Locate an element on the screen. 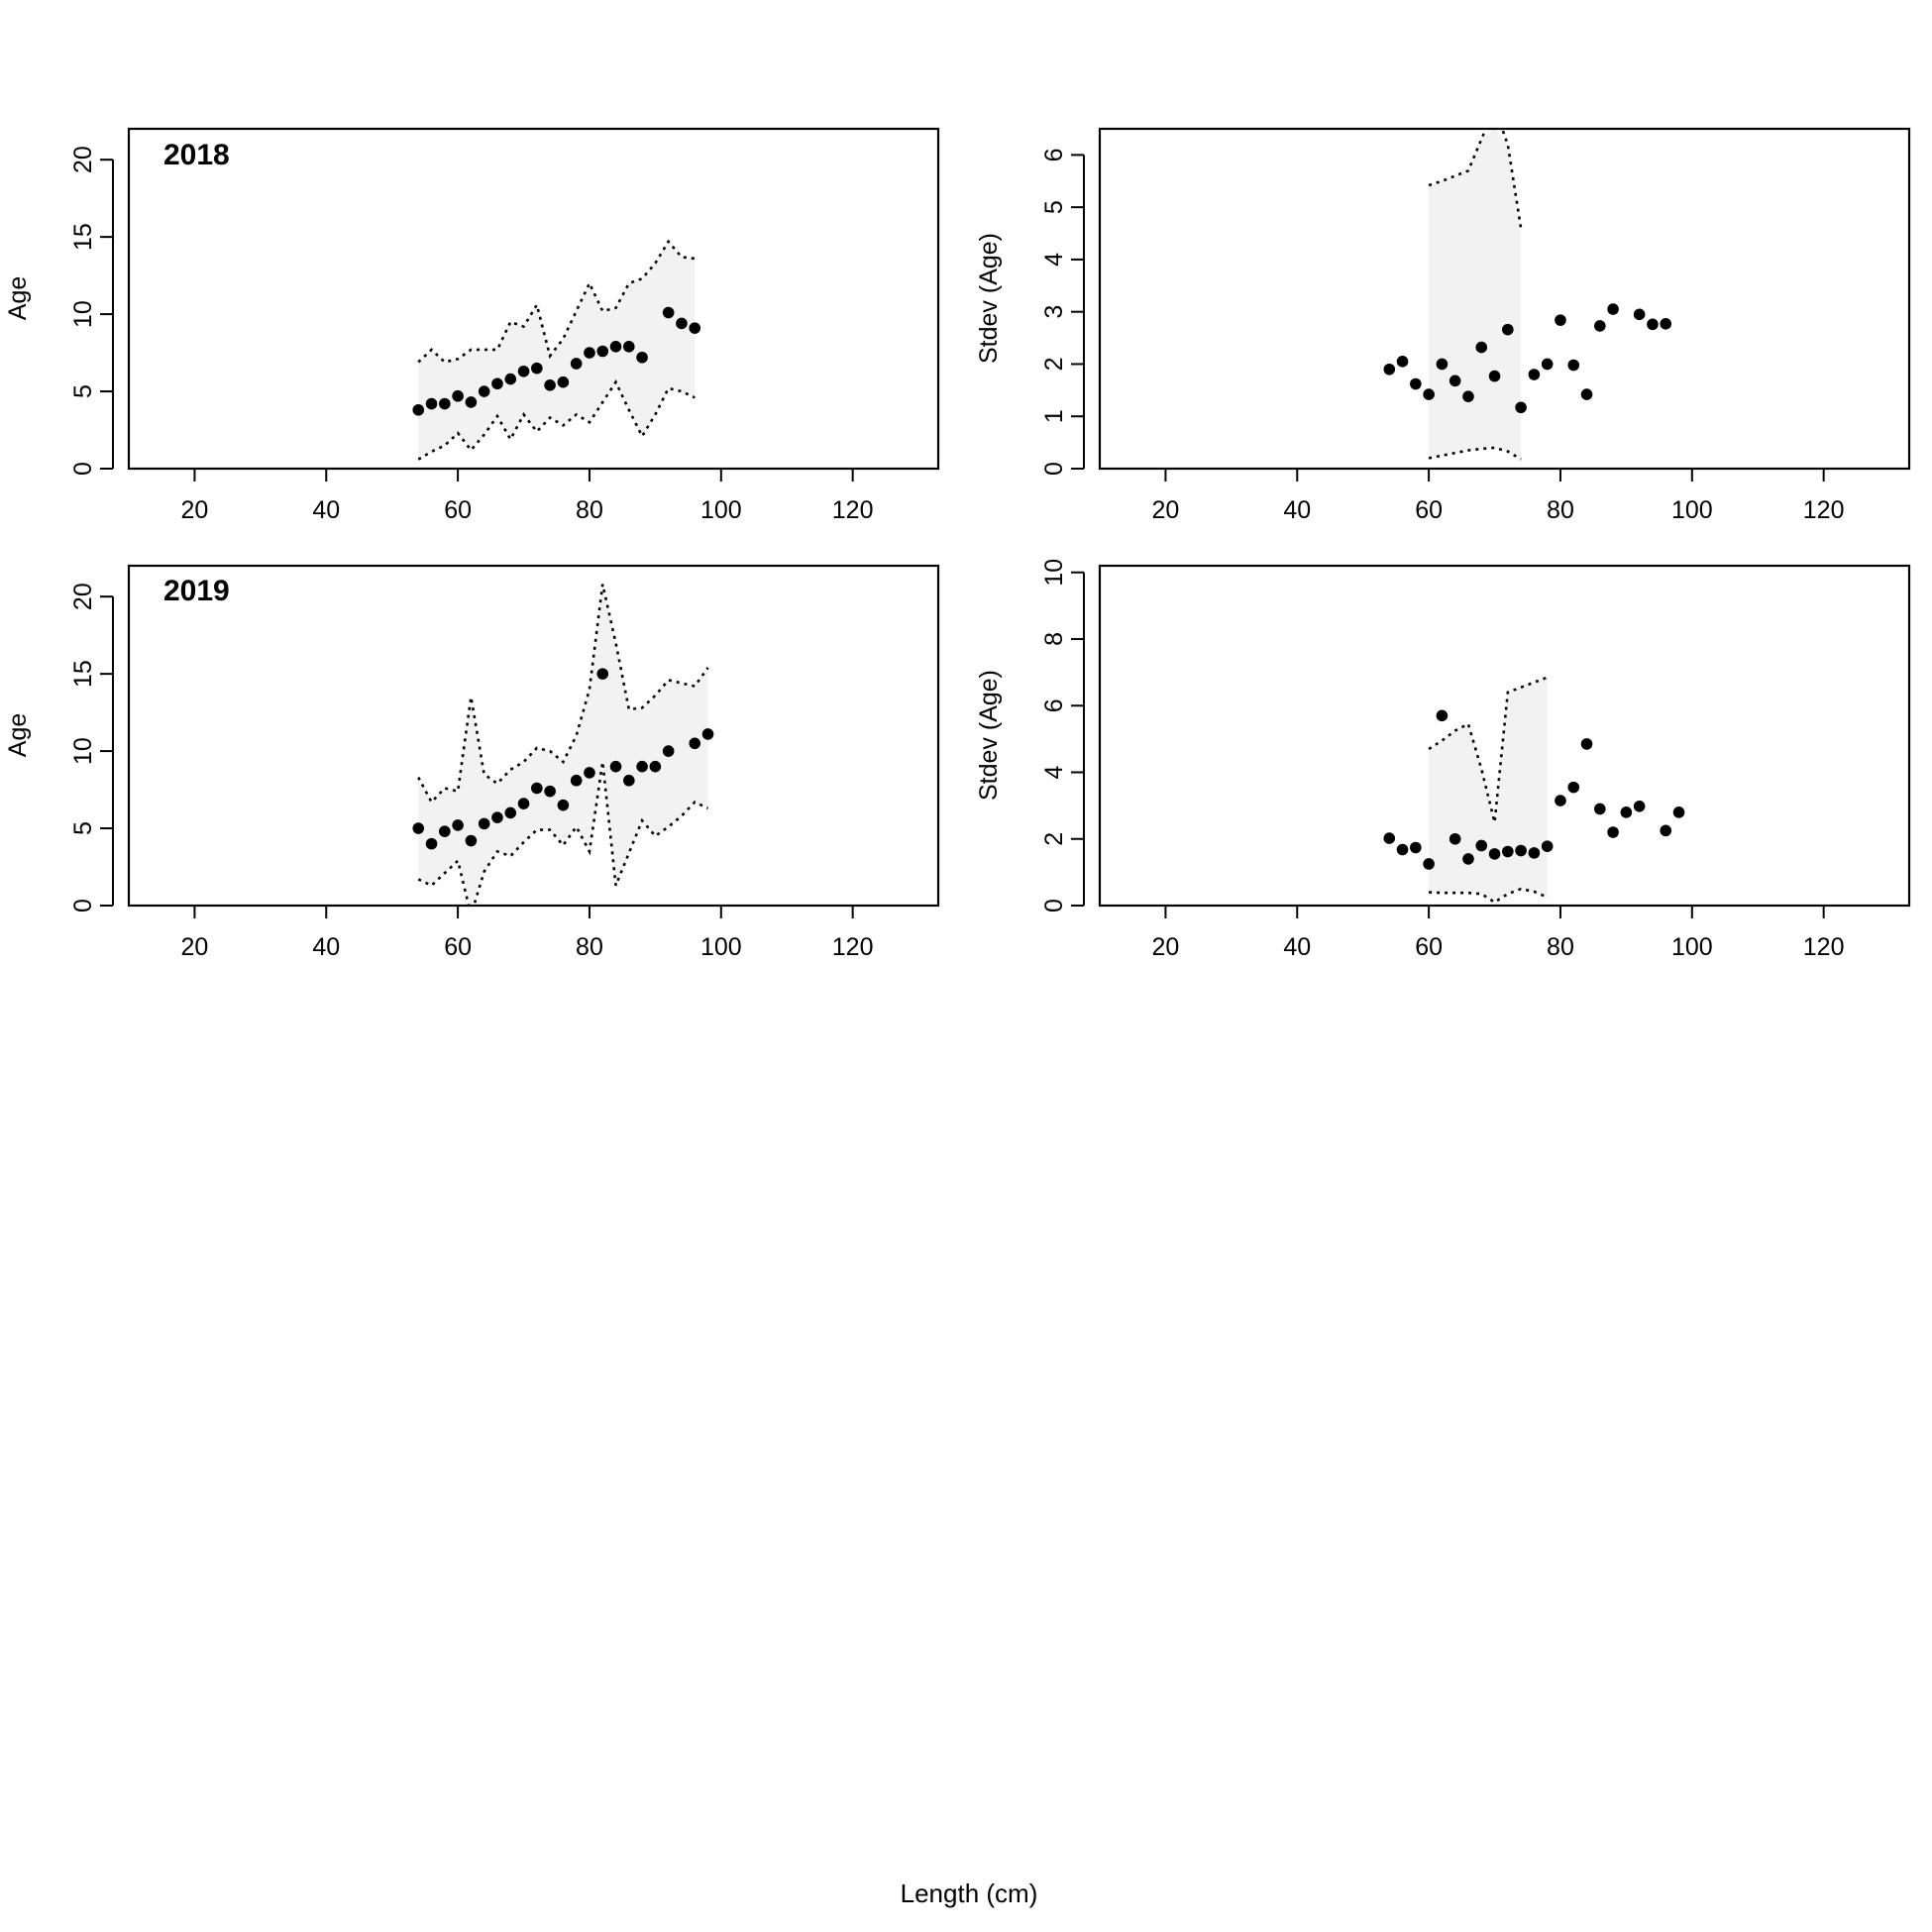 The image size is (1932, 1932). y-tick-label: 10 is located at coordinates (83, 751).